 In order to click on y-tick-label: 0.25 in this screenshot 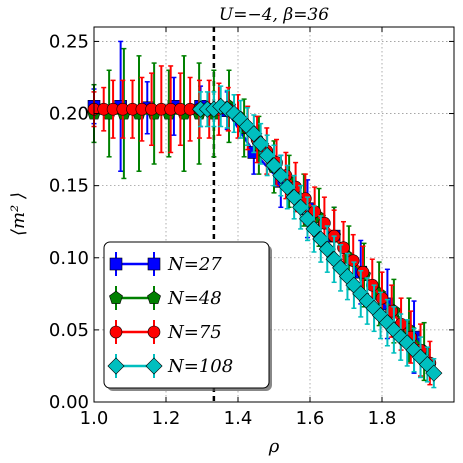, I will do `click(69, 41)`.